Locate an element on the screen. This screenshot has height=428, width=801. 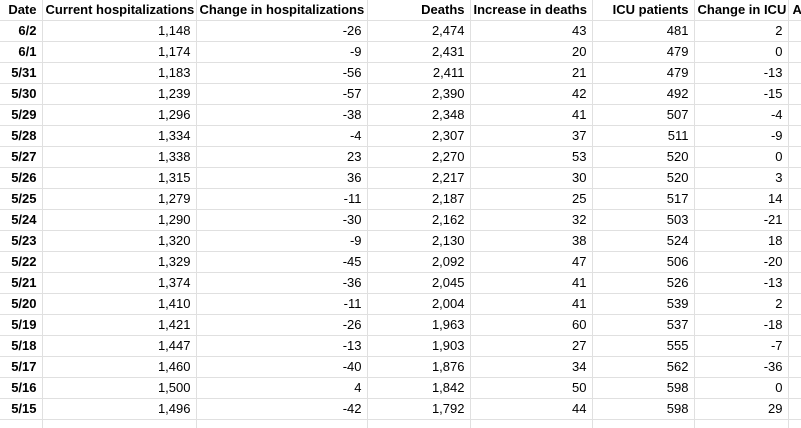
cell-date: 5/25 is located at coordinates (21, 199).